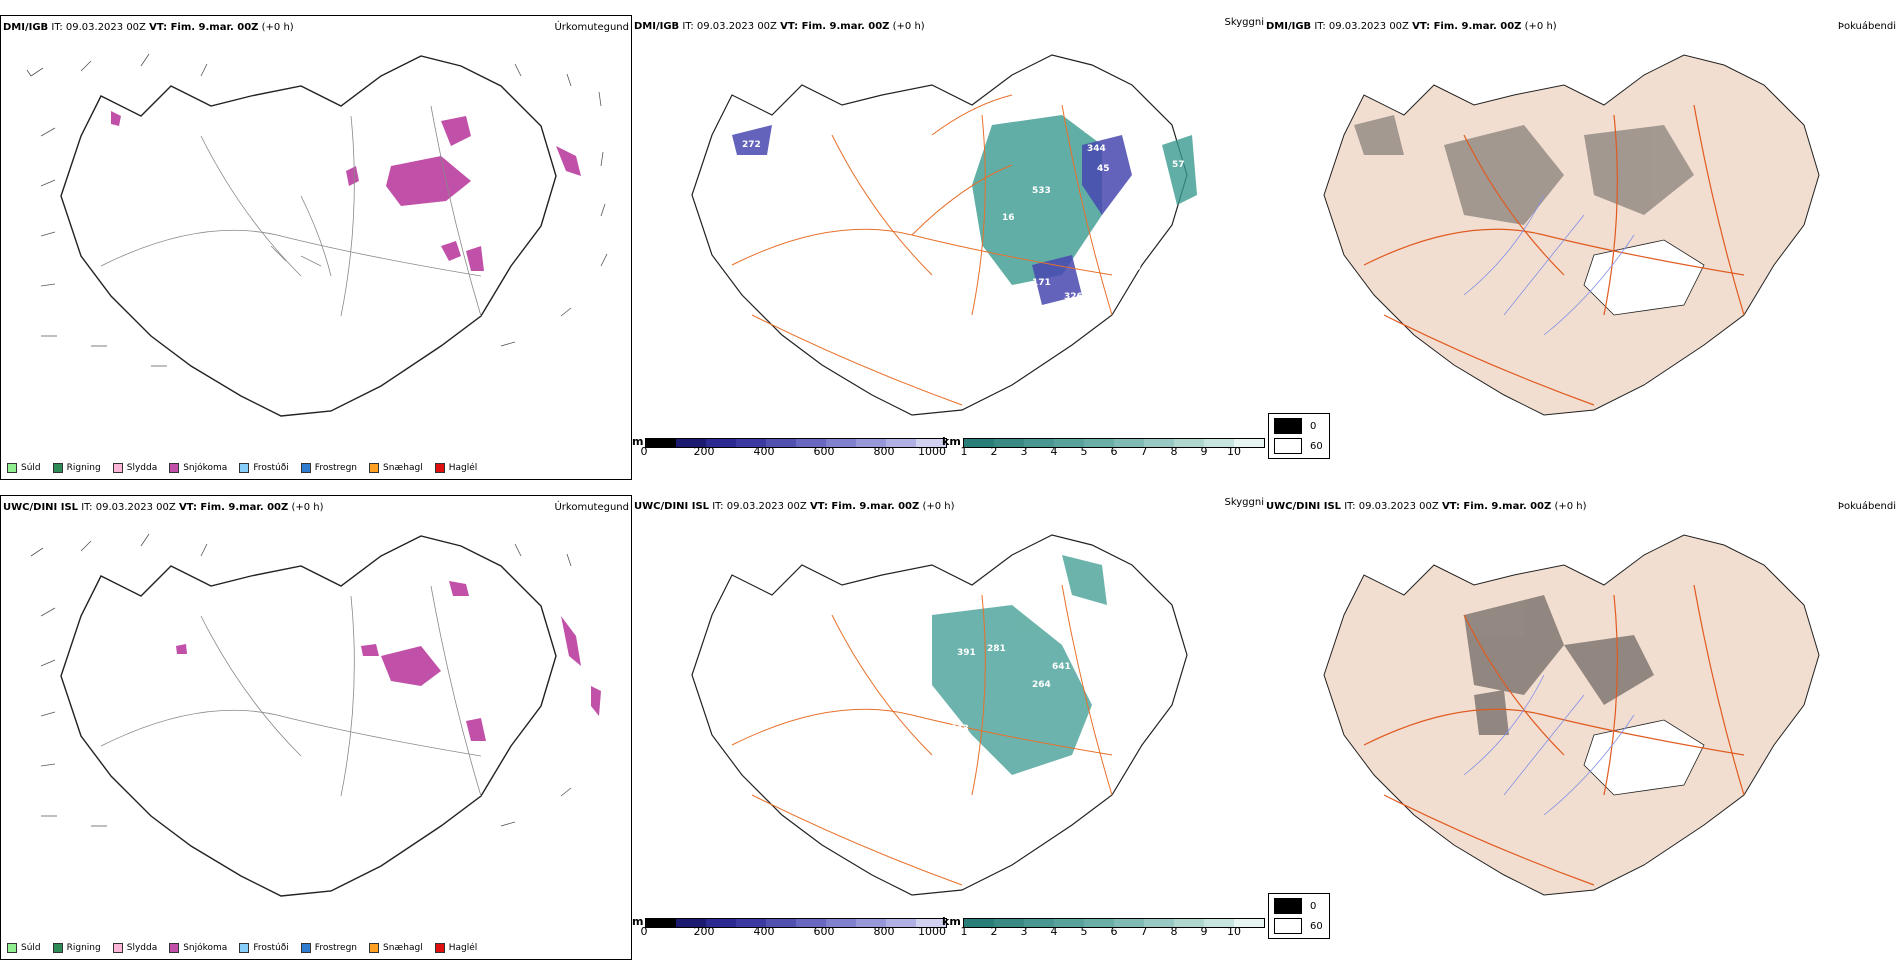 The width and height of the screenshot is (1900, 961). I want to click on ceiling-colorbar-top: m 0 200 400 600 800 1000, so click(790, 446).